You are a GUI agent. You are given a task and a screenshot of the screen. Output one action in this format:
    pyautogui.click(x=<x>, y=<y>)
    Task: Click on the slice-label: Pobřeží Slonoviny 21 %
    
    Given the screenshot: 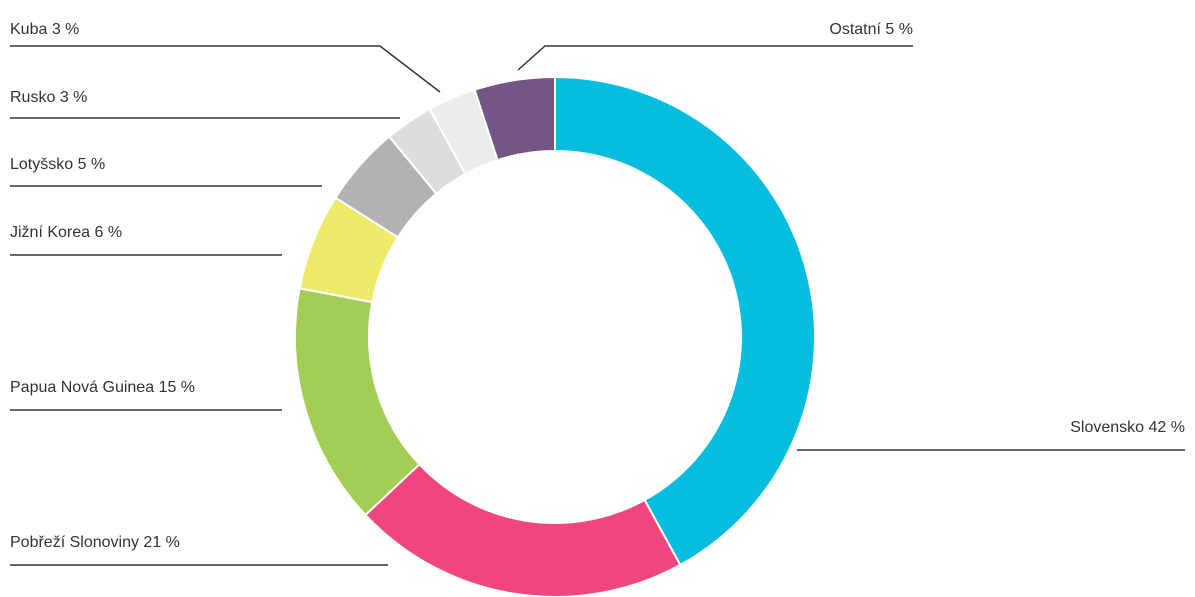 What is the action you would take?
    pyautogui.click(x=95, y=542)
    